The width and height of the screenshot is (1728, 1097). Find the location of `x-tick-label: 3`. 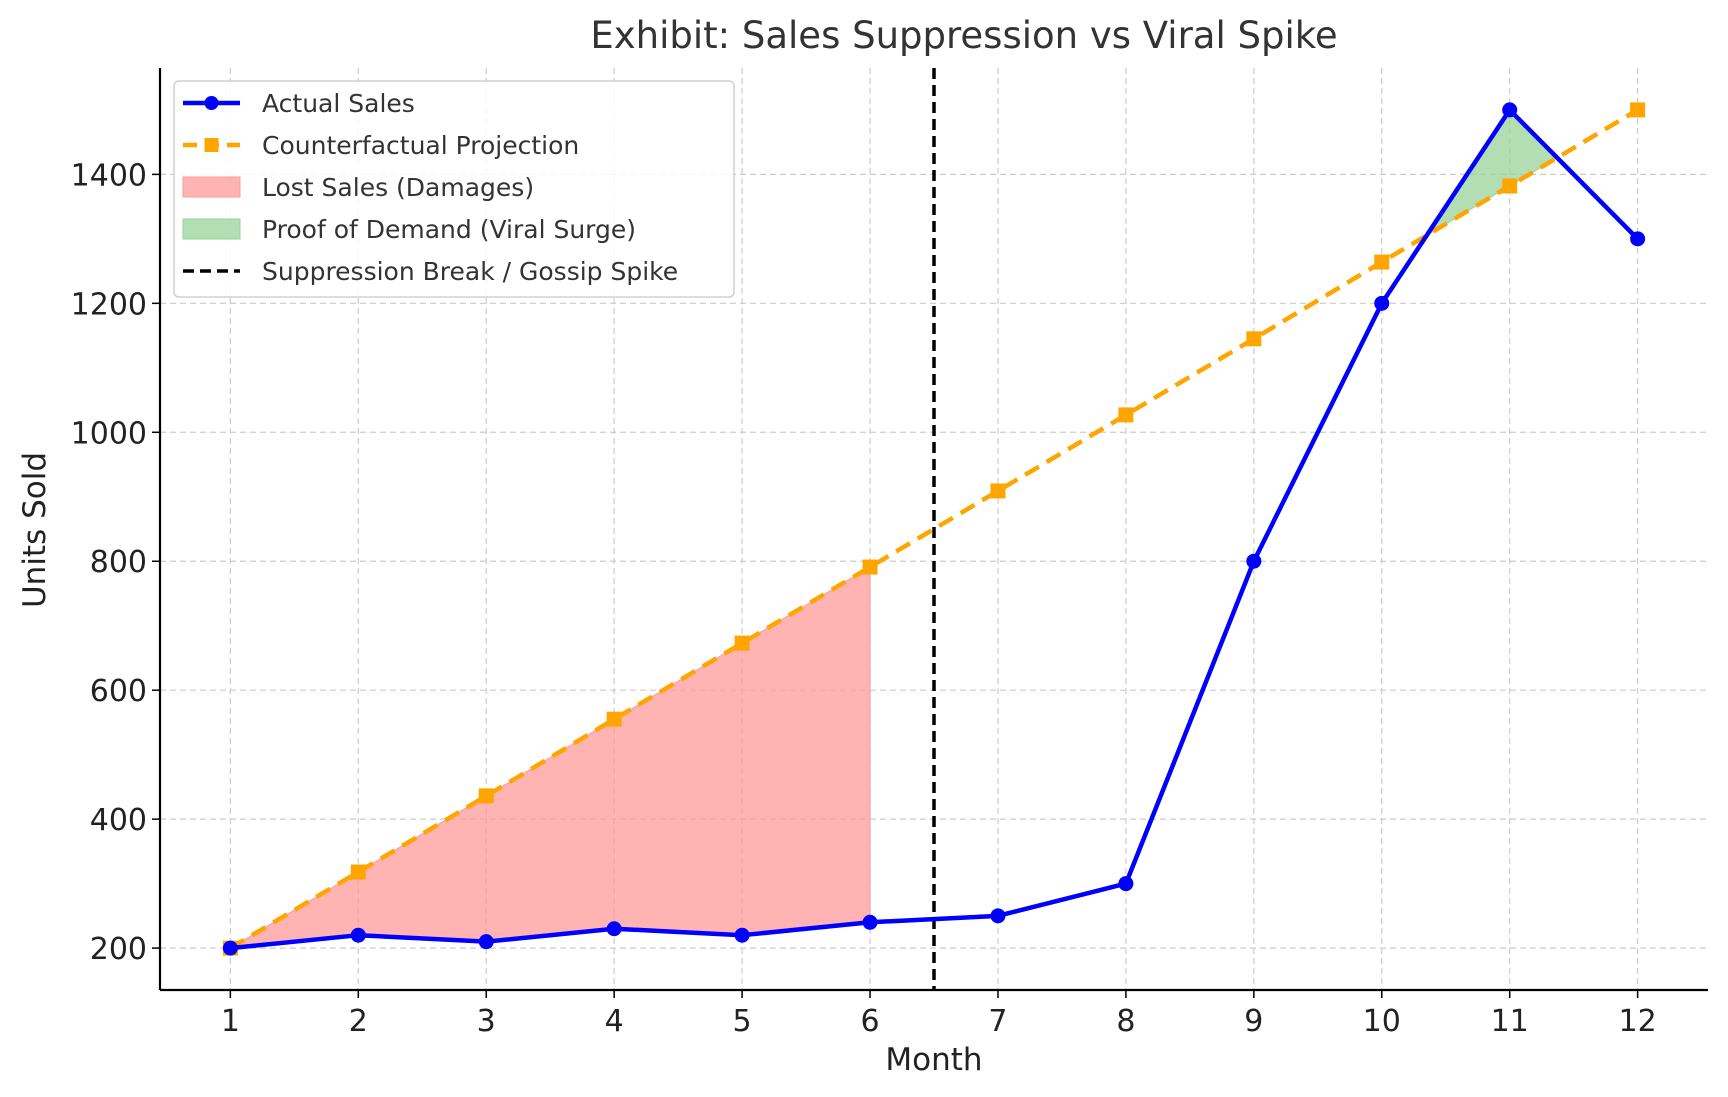

x-tick-label: 3 is located at coordinates (486, 1021).